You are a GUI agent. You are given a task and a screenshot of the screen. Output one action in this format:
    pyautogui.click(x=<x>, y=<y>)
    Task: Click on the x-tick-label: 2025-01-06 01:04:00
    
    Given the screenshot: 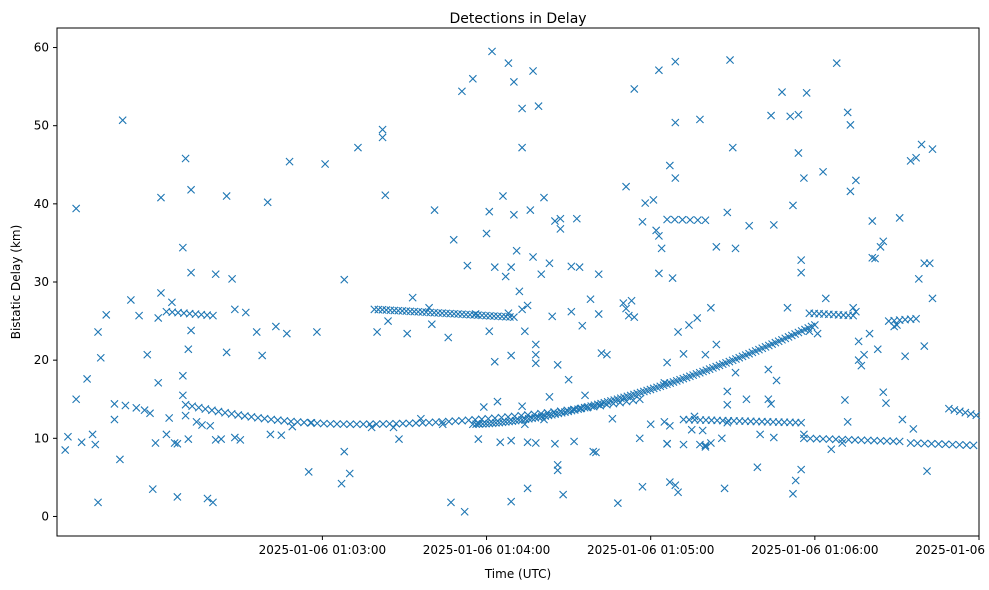 What is the action you would take?
    pyautogui.click(x=486, y=550)
    